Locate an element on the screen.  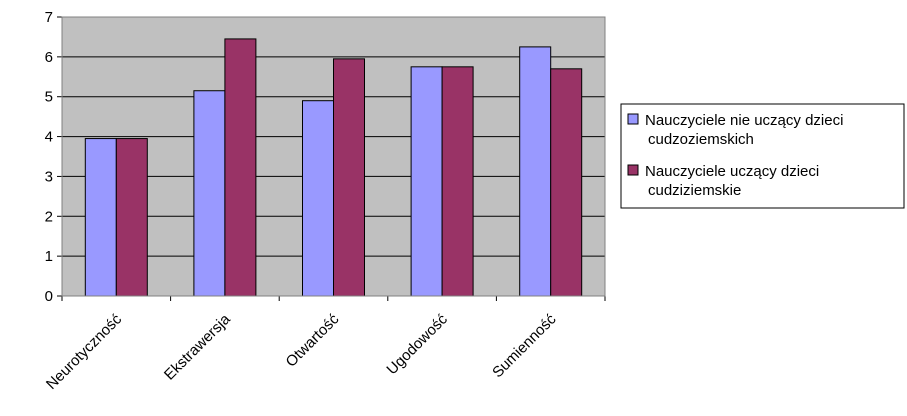
y-tick-label: 0 is located at coordinates (49, 296).